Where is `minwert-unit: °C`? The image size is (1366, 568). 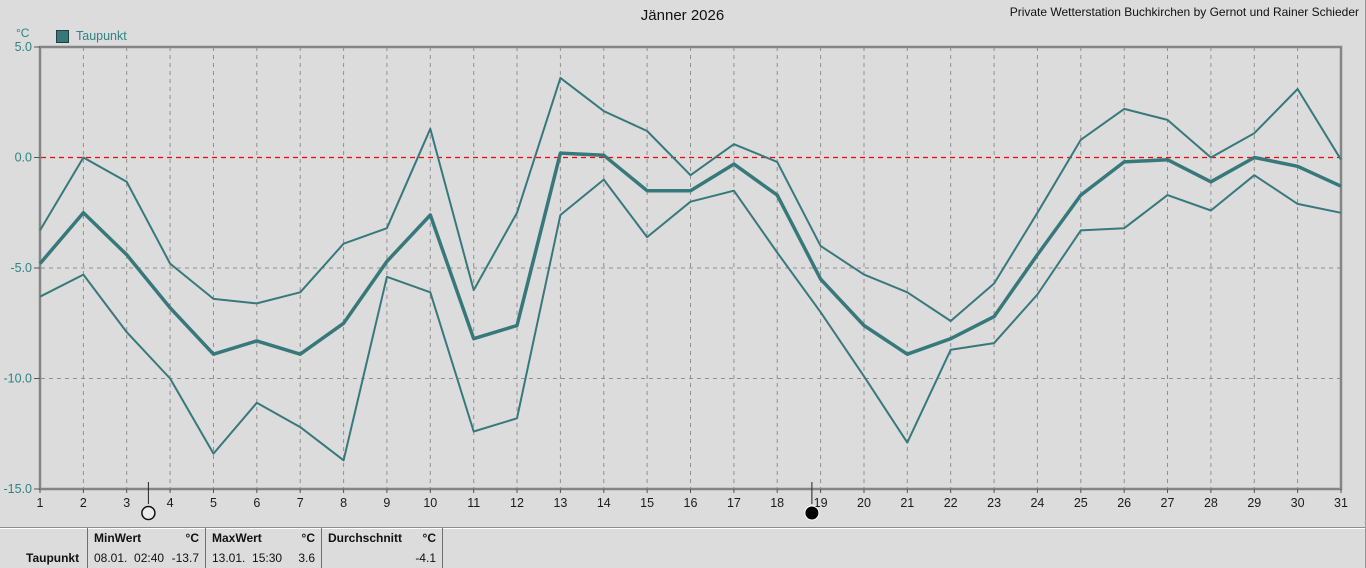 minwert-unit: °C is located at coordinates (192, 538).